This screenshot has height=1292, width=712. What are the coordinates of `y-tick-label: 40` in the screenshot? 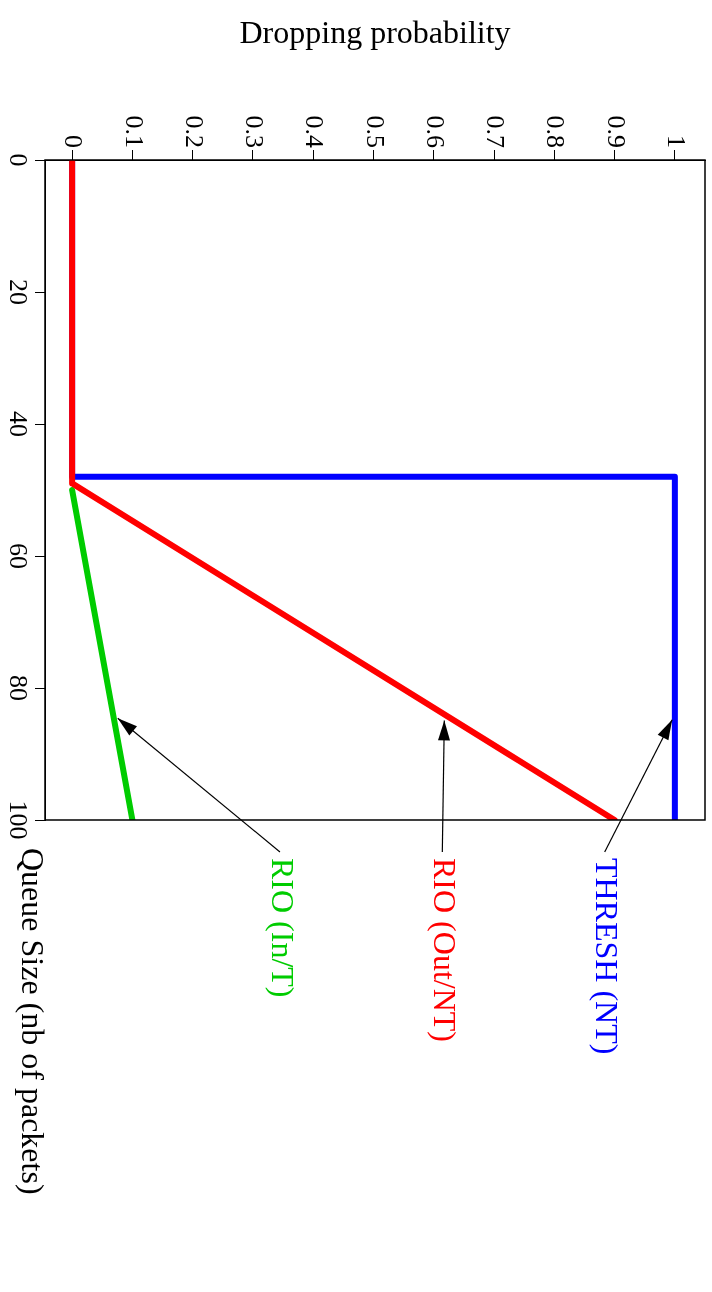 It's located at (19, 424).